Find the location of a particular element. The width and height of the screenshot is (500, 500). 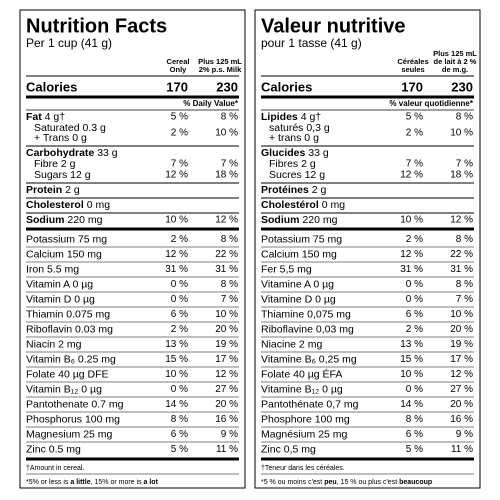

nutrient-amount: 2 g is located at coordinates (319, 190).